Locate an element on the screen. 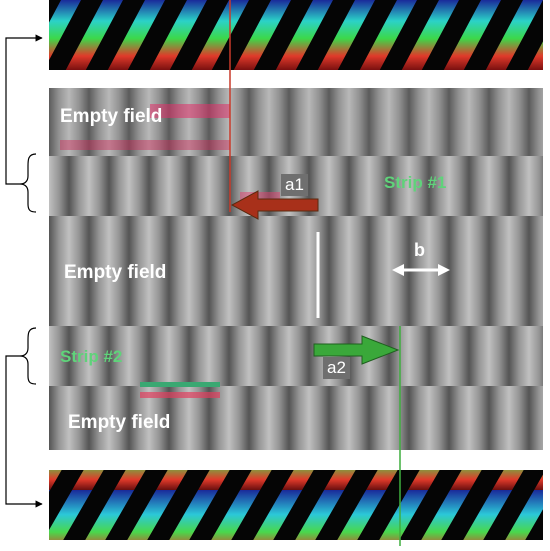  arrow-label-b: b is located at coordinates (419, 250).